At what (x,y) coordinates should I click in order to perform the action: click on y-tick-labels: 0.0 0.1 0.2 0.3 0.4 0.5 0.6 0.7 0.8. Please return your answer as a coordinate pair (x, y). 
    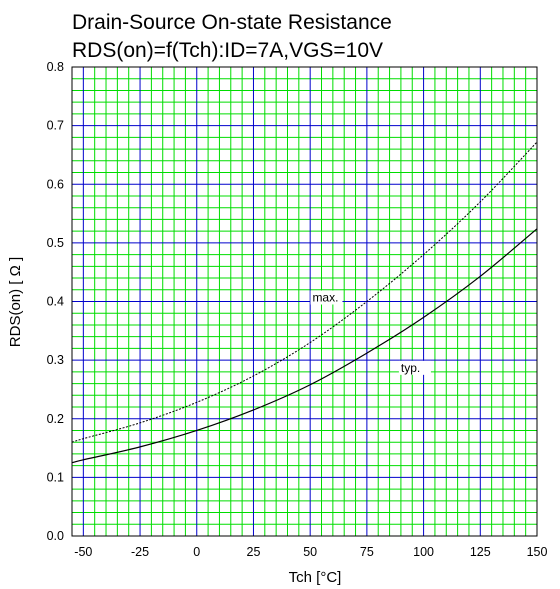
    Looking at the image, I should click on (55, 301).